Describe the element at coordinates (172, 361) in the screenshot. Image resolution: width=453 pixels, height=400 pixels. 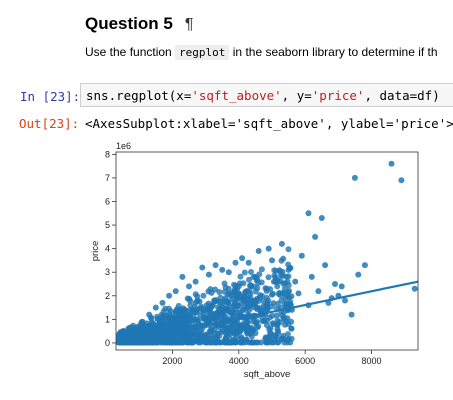
I see `x-tick-label: 2000` at that location.